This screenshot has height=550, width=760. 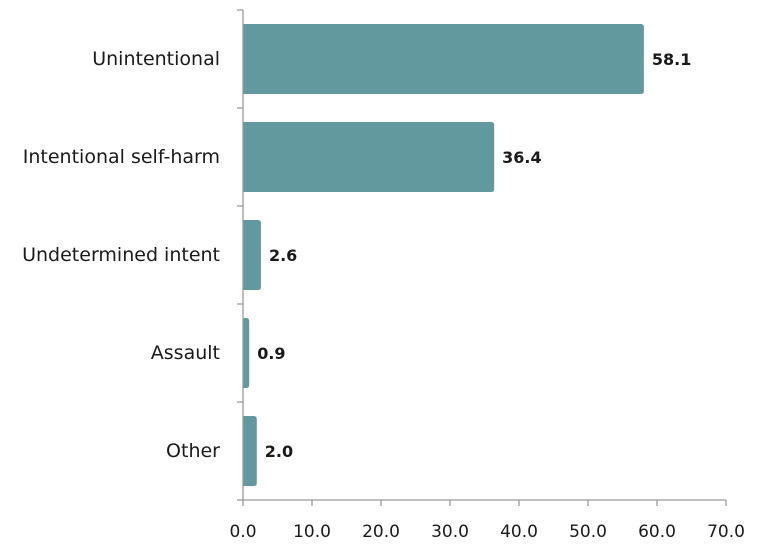 What do you see at coordinates (121, 157) in the screenshot?
I see `category-label-1: Intentional self-harm` at bounding box center [121, 157].